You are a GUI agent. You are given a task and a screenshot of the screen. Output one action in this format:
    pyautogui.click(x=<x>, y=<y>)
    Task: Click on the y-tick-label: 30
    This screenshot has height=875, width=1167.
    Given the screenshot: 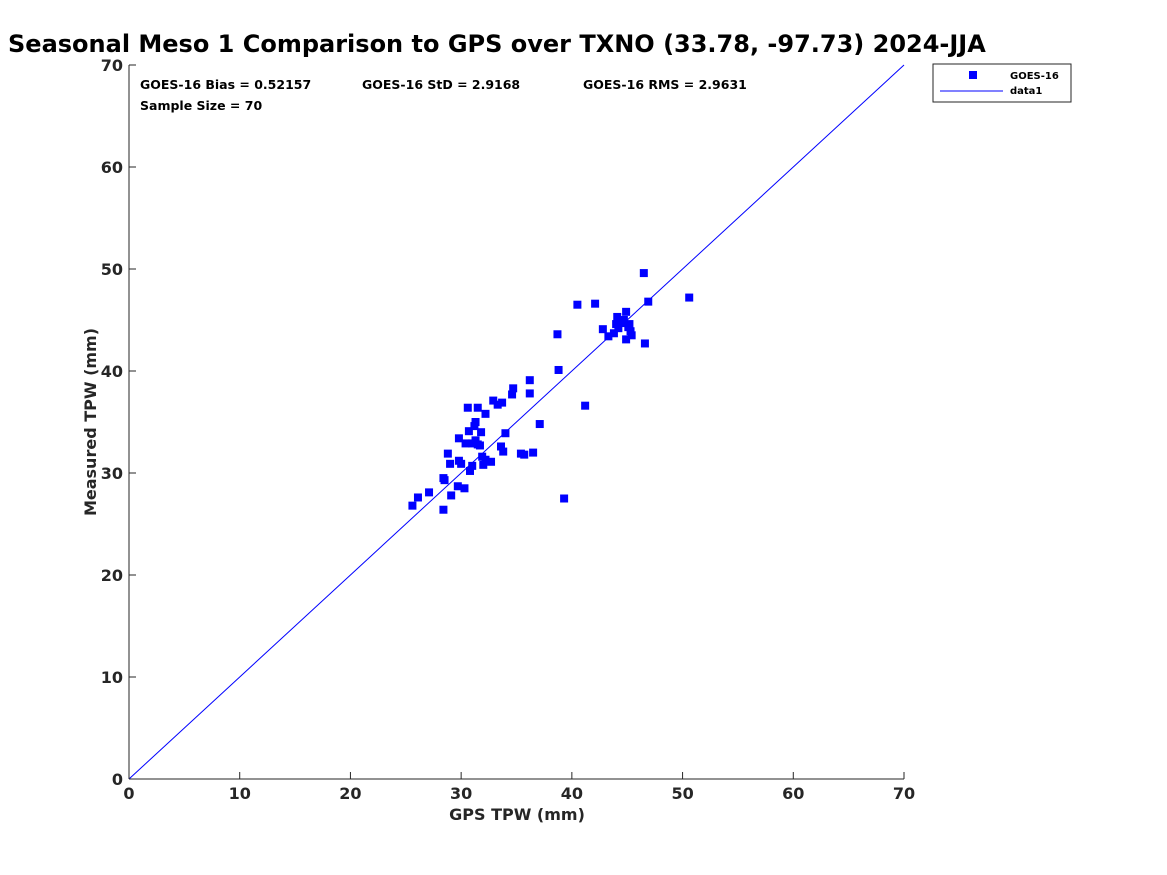 What is the action you would take?
    pyautogui.click(x=112, y=473)
    